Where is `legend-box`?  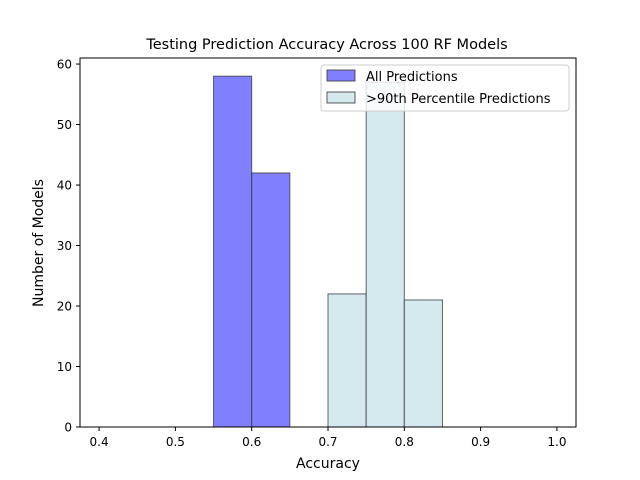
legend-box is located at coordinates (445, 88).